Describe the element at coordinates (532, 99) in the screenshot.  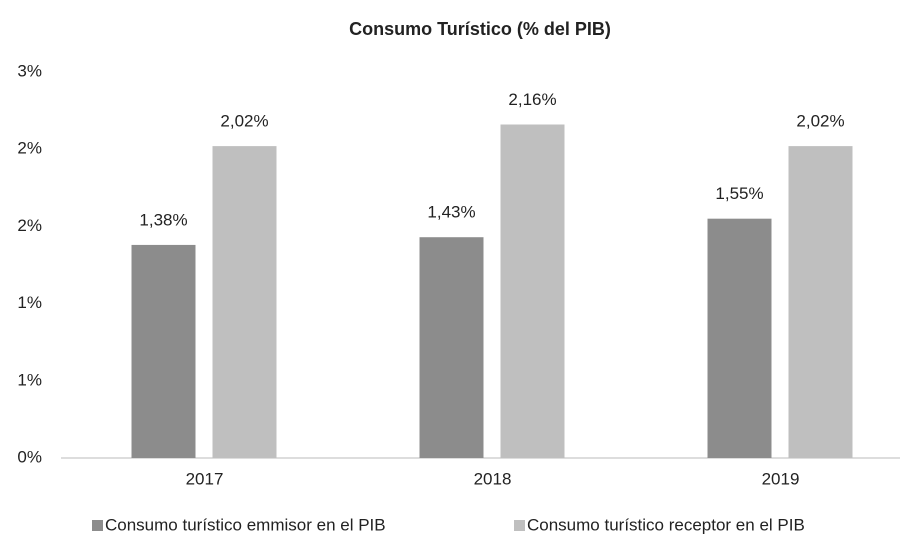
I see `value-label: 2,16%` at that location.